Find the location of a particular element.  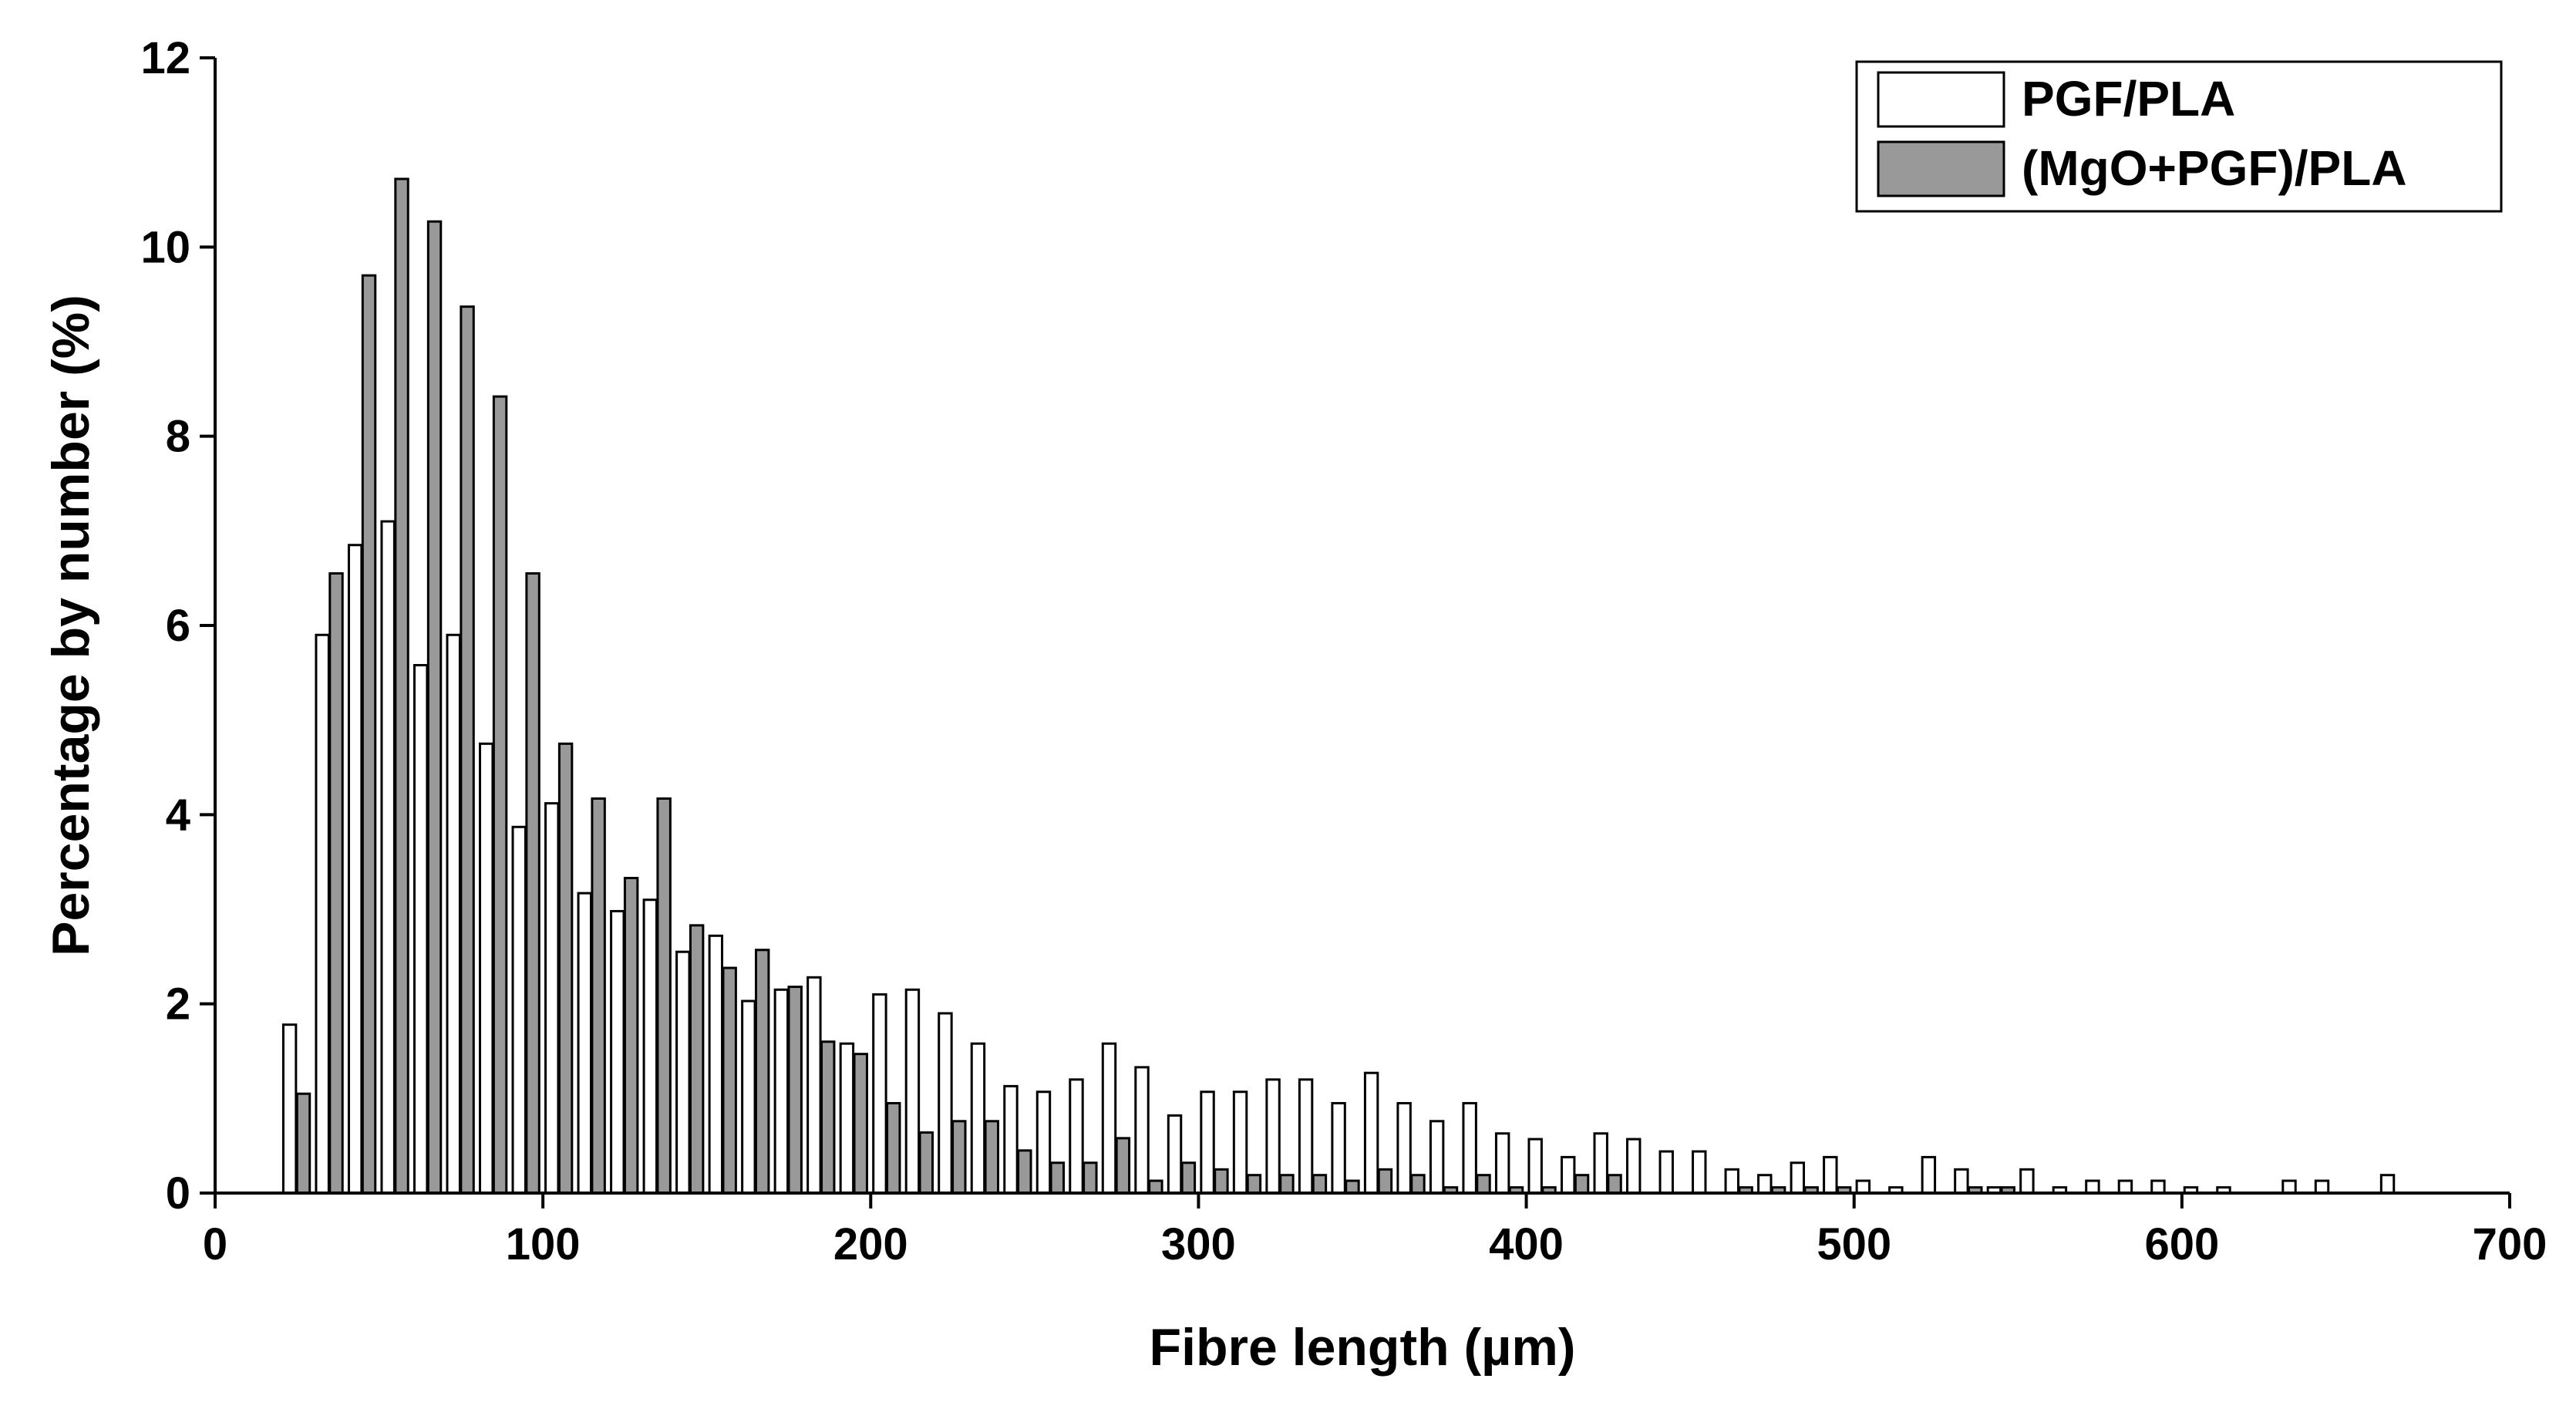

x-tick-label: 0 is located at coordinates (215, 1244).